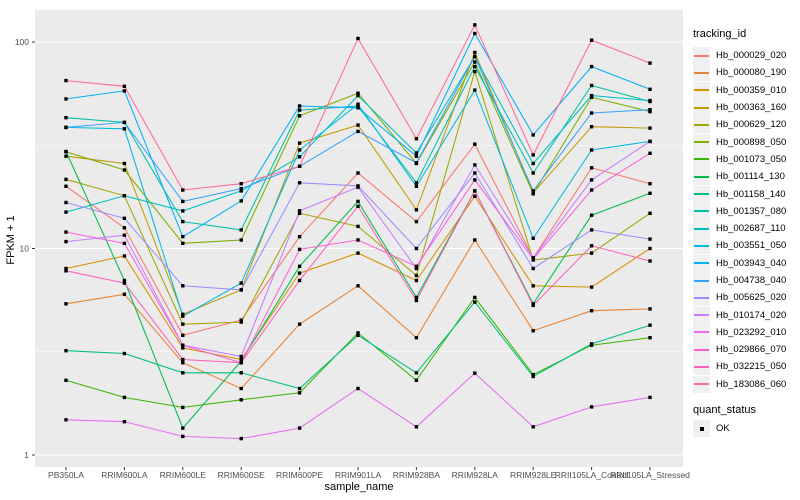 The width and height of the screenshot is (800, 500). Describe the element at coordinates (746, 332) in the screenshot. I see `legend-entry: Hb_023292_010` at that location.